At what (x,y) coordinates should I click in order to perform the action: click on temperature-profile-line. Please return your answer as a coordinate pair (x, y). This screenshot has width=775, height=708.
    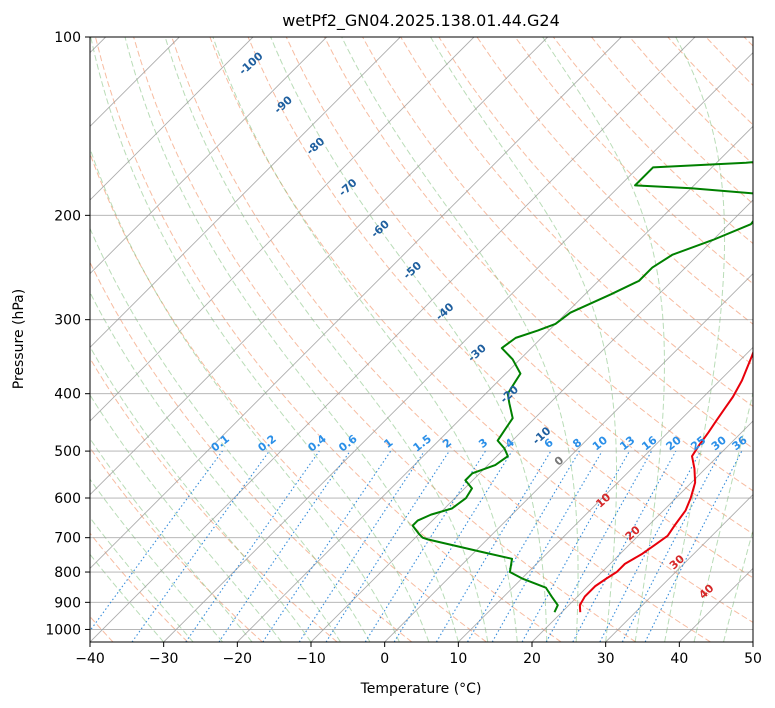
    Looking at the image, I should click on (665, 481).